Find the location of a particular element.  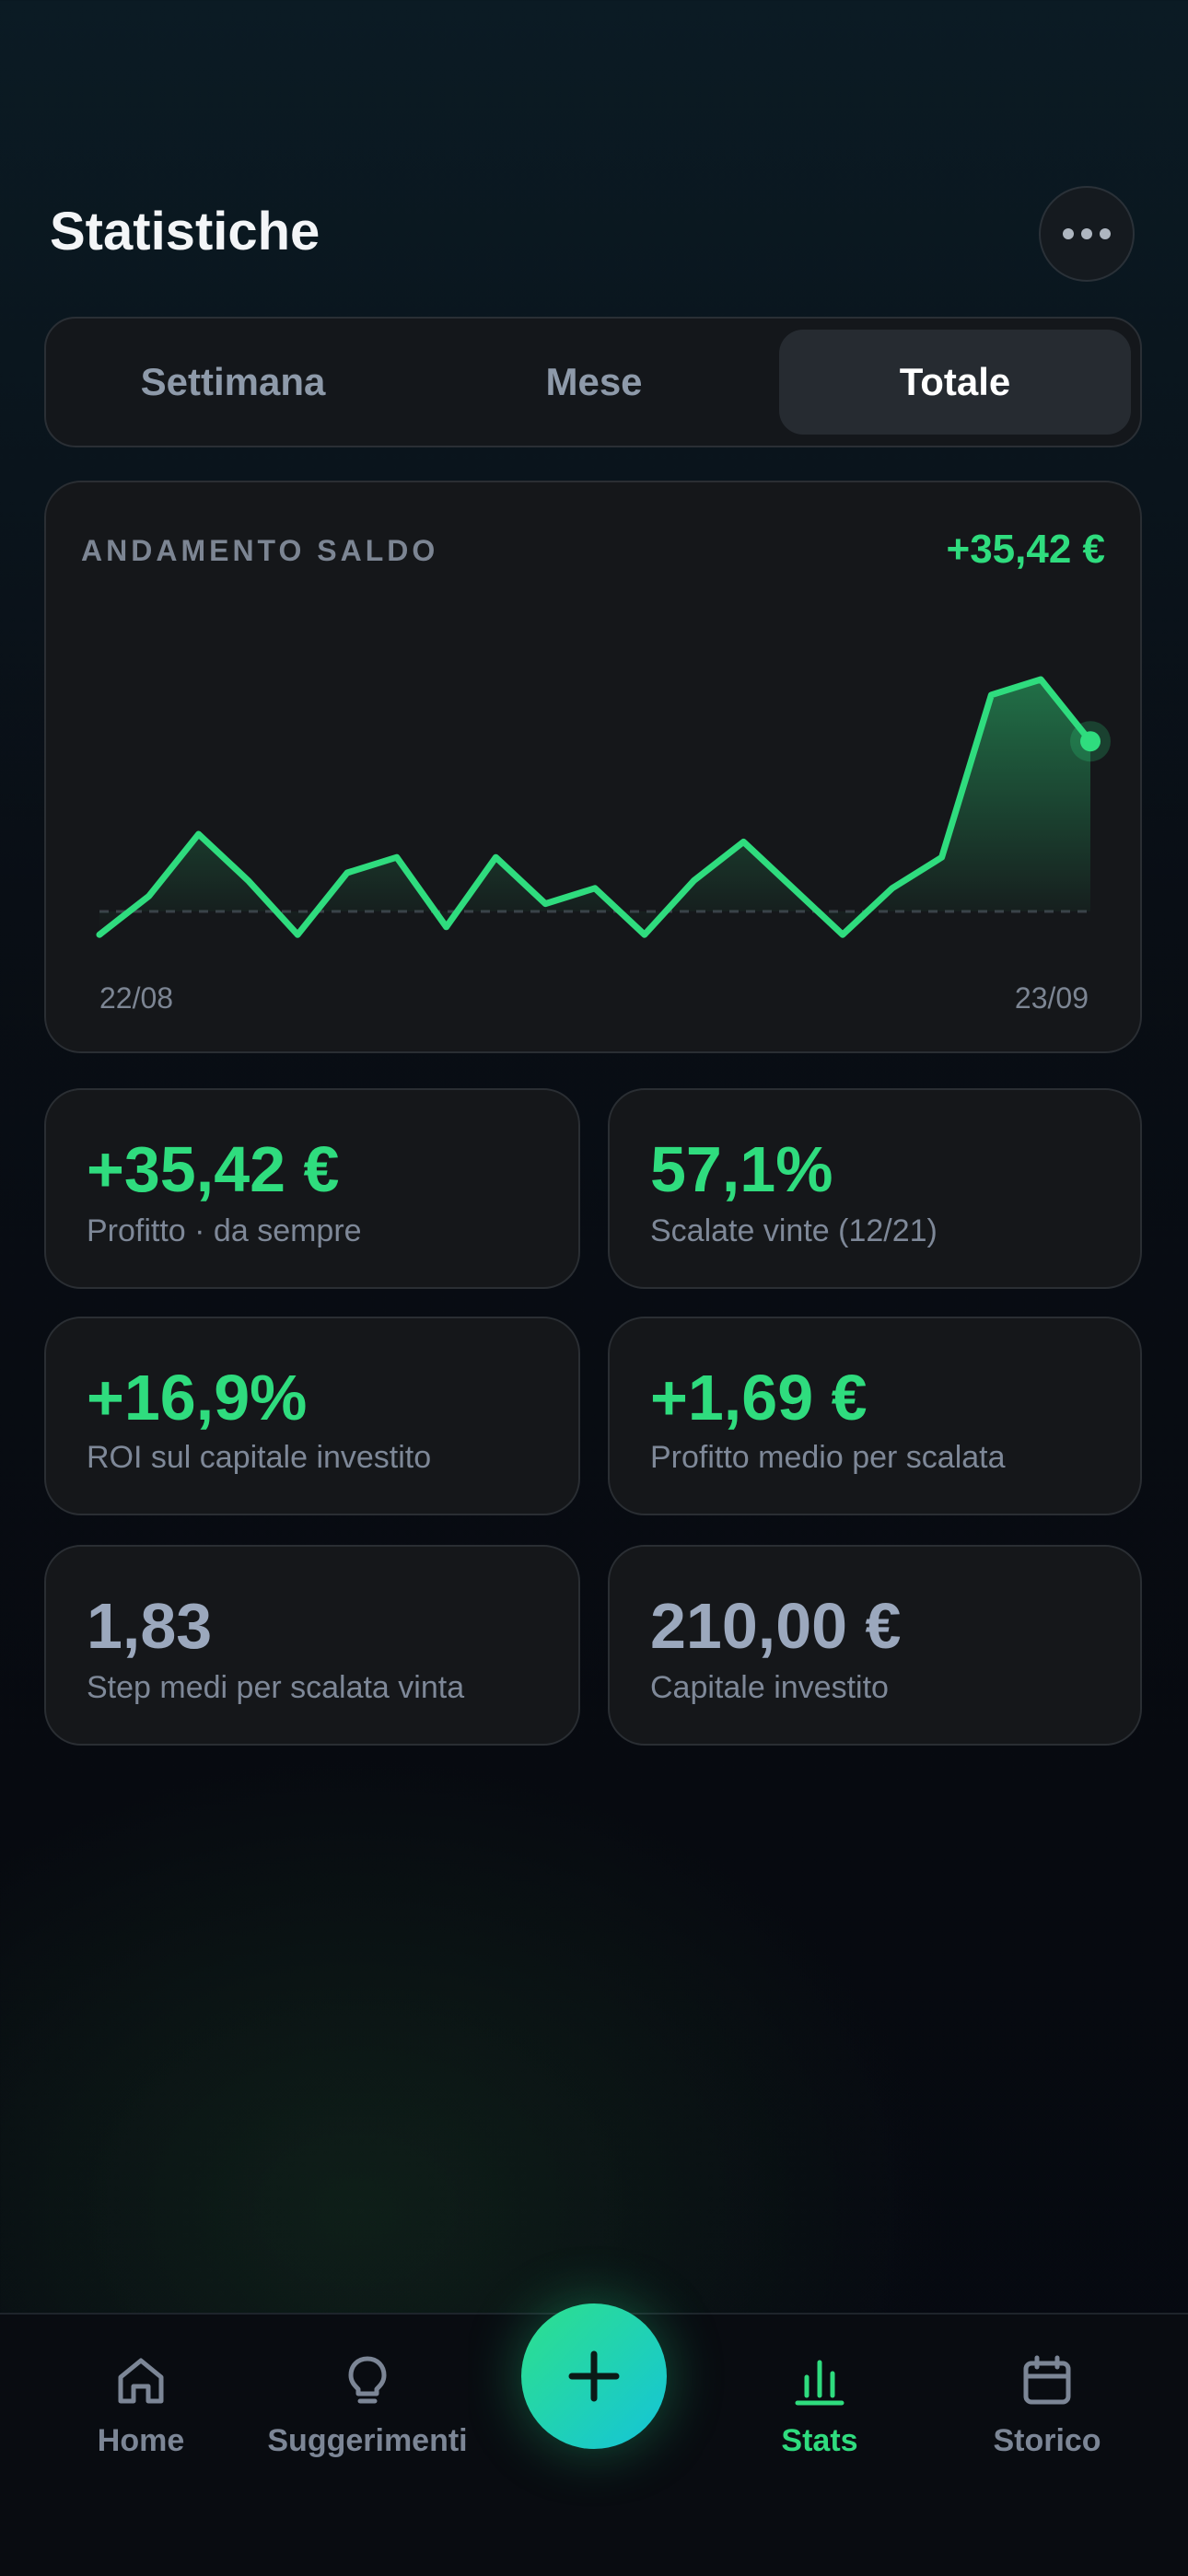

chart-area-fill is located at coordinates (594, 807).